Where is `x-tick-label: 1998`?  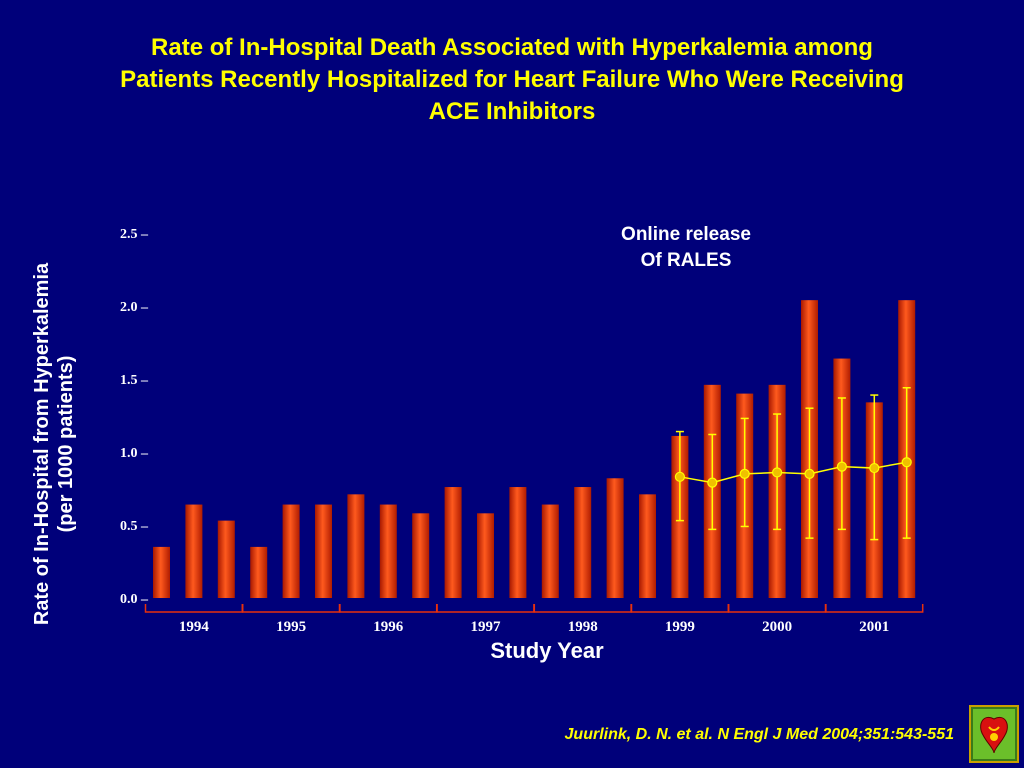
x-tick-label: 1998 is located at coordinates (583, 627).